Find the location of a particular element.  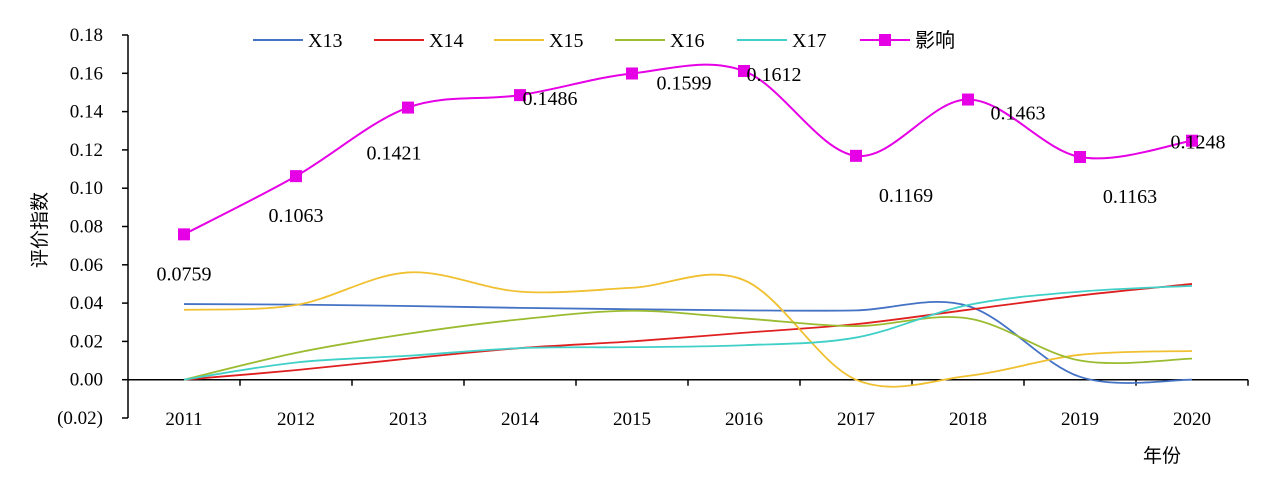

y-tick-label: 0.00 is located at coordinates (86, 380).